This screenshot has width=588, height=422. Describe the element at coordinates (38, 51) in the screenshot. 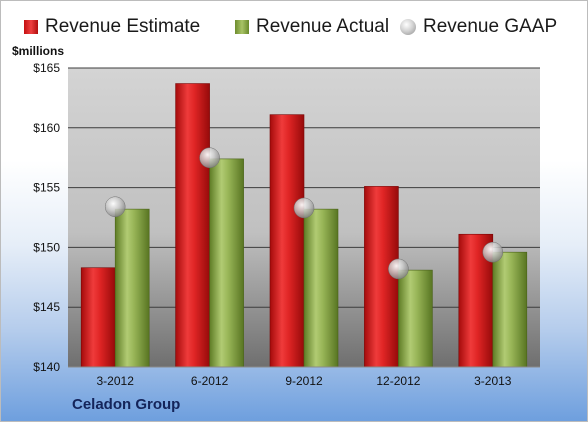

I see `y-axis-unit-label: $millions` at that location.